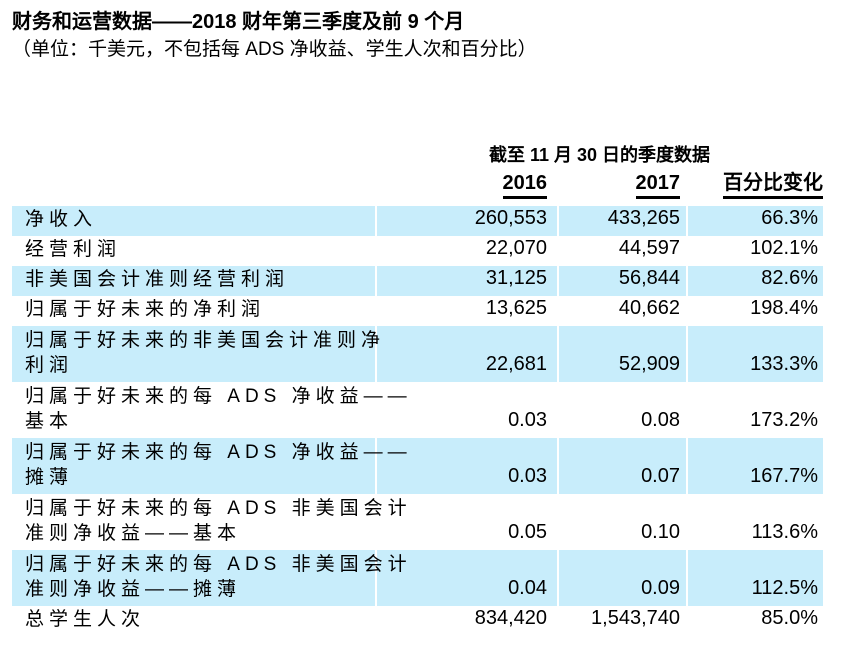  What do you see at coordinates (61, 219) in the screenshot?
I see `row-label-line: 净收入` at bounding box center [61, 219].